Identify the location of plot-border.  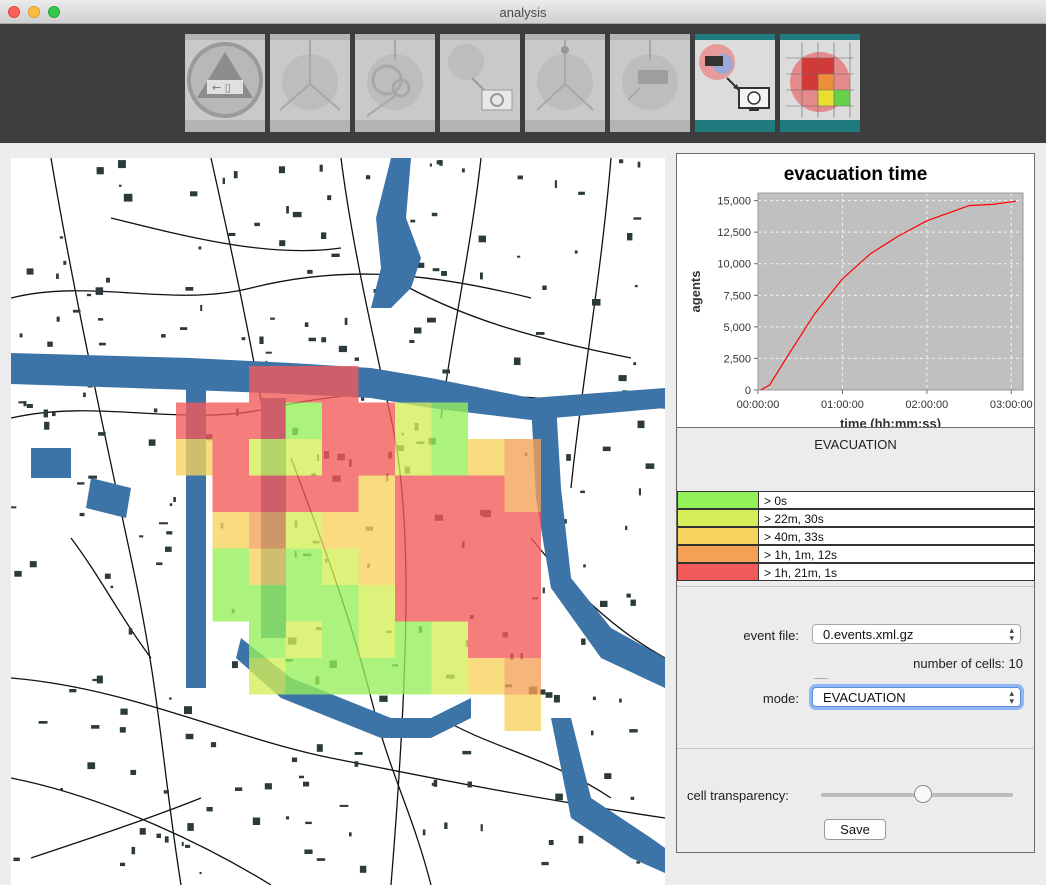
(890, 291).